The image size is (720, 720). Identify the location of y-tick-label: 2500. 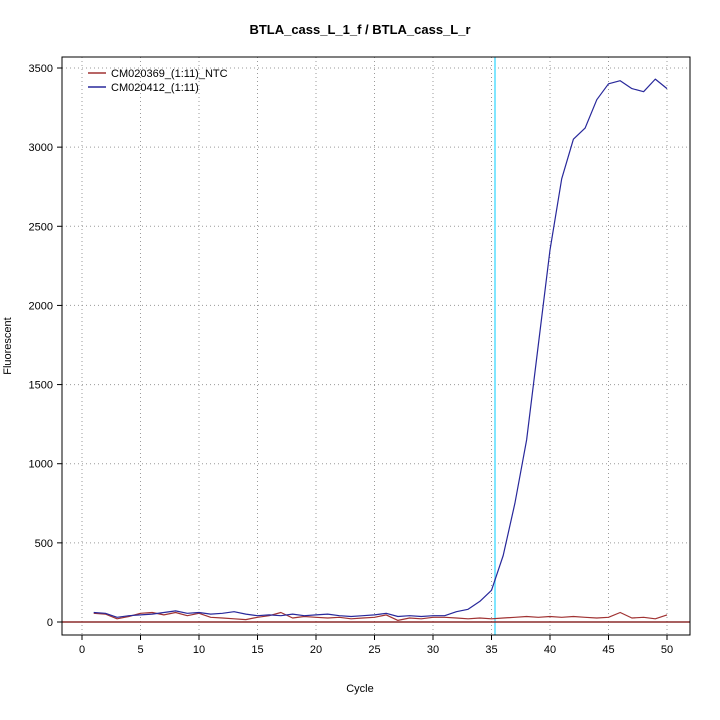
(41, 227).